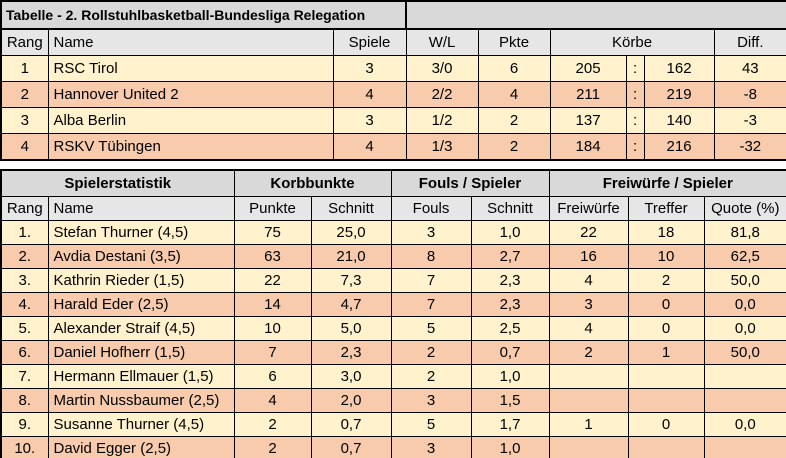 Image resolution: width=786 pixels, height=458 pixels. What do you see at coordinates (679, 147) in the screenshot?
I see `standings-baskets-against-cell: 216` at bounding box center [679, 147].